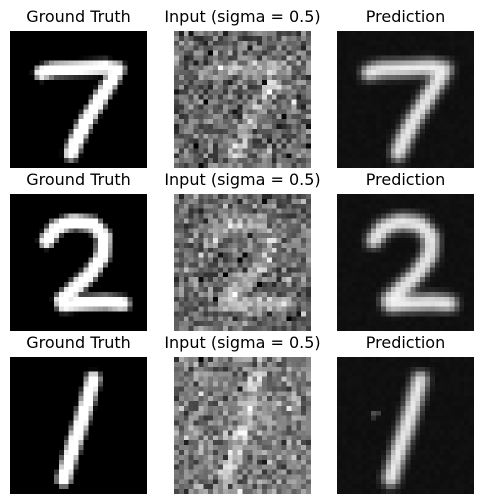 The image size is (484, 504). I want to click on panel-row1-input: Input (sigma = 0.5), so click(242, 87).